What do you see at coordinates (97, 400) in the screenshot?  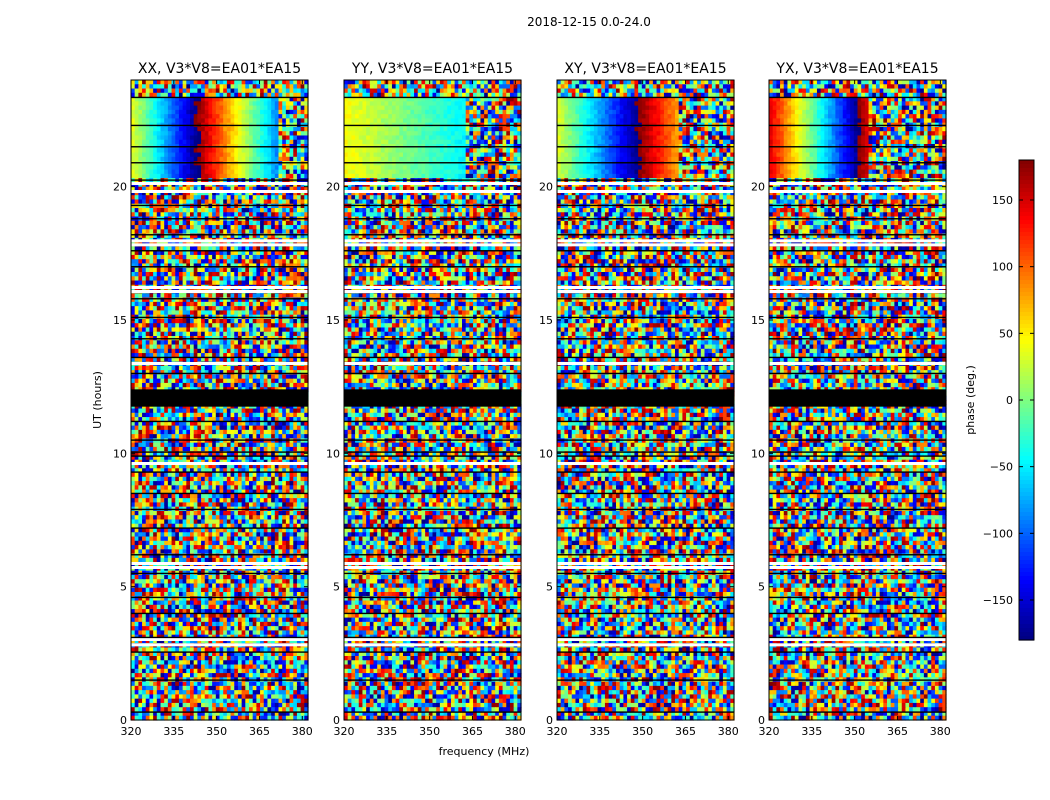 I see `y-axis-label: UT (hours)` at bounding box center [97, 400].